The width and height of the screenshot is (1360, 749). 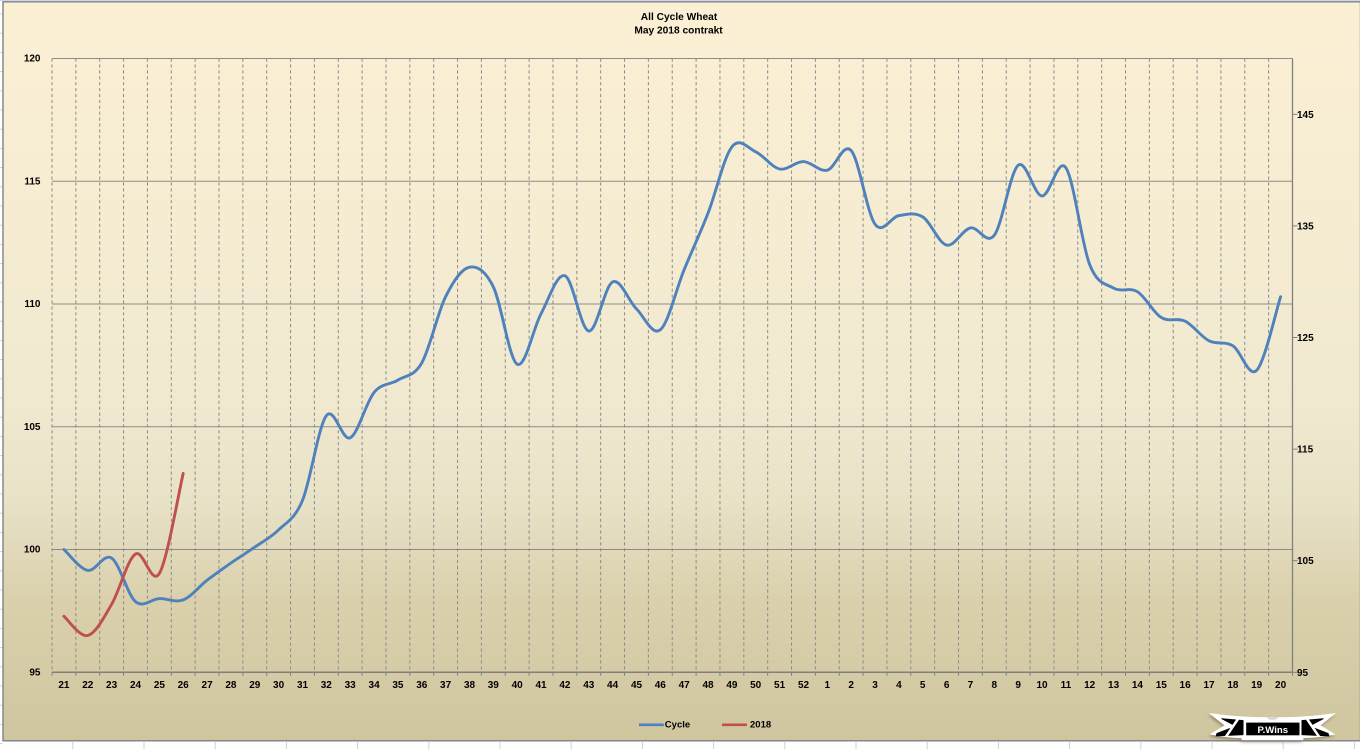 What do you see at coordinates (1272, 730) in the screenshot?
I see `svg-text: P.Wins` at bounding box center [1272, 730].